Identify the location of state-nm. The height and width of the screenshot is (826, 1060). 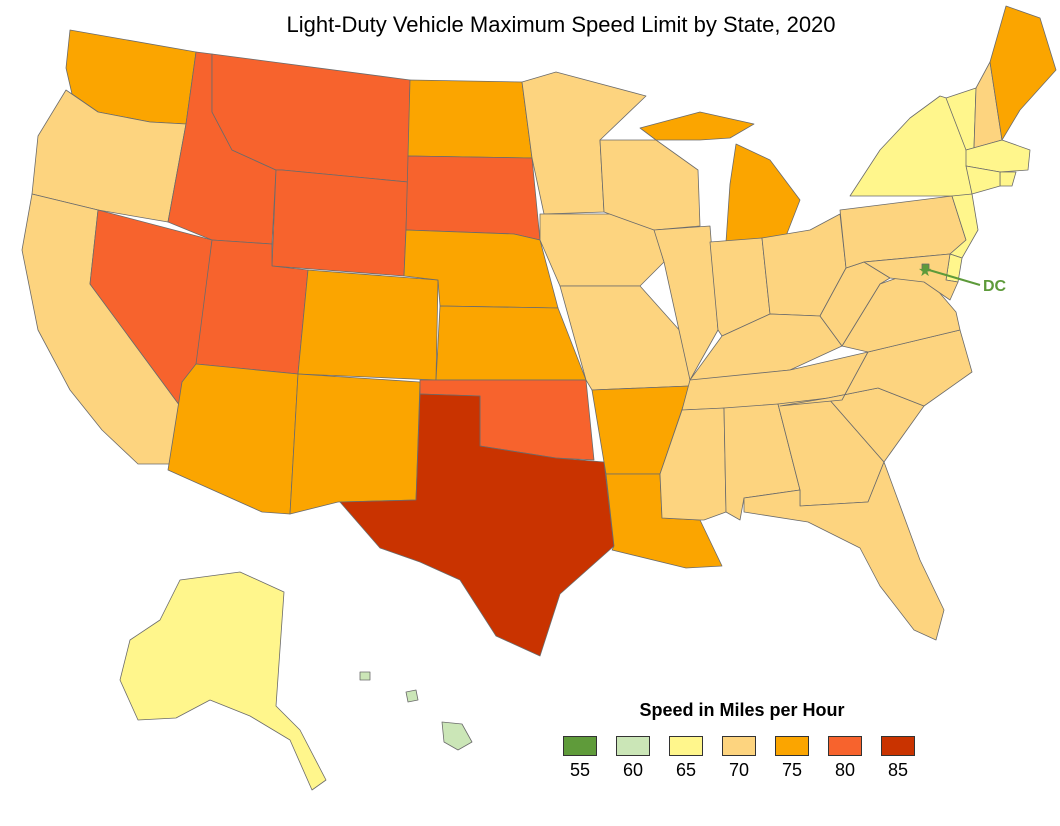
(355, 444).